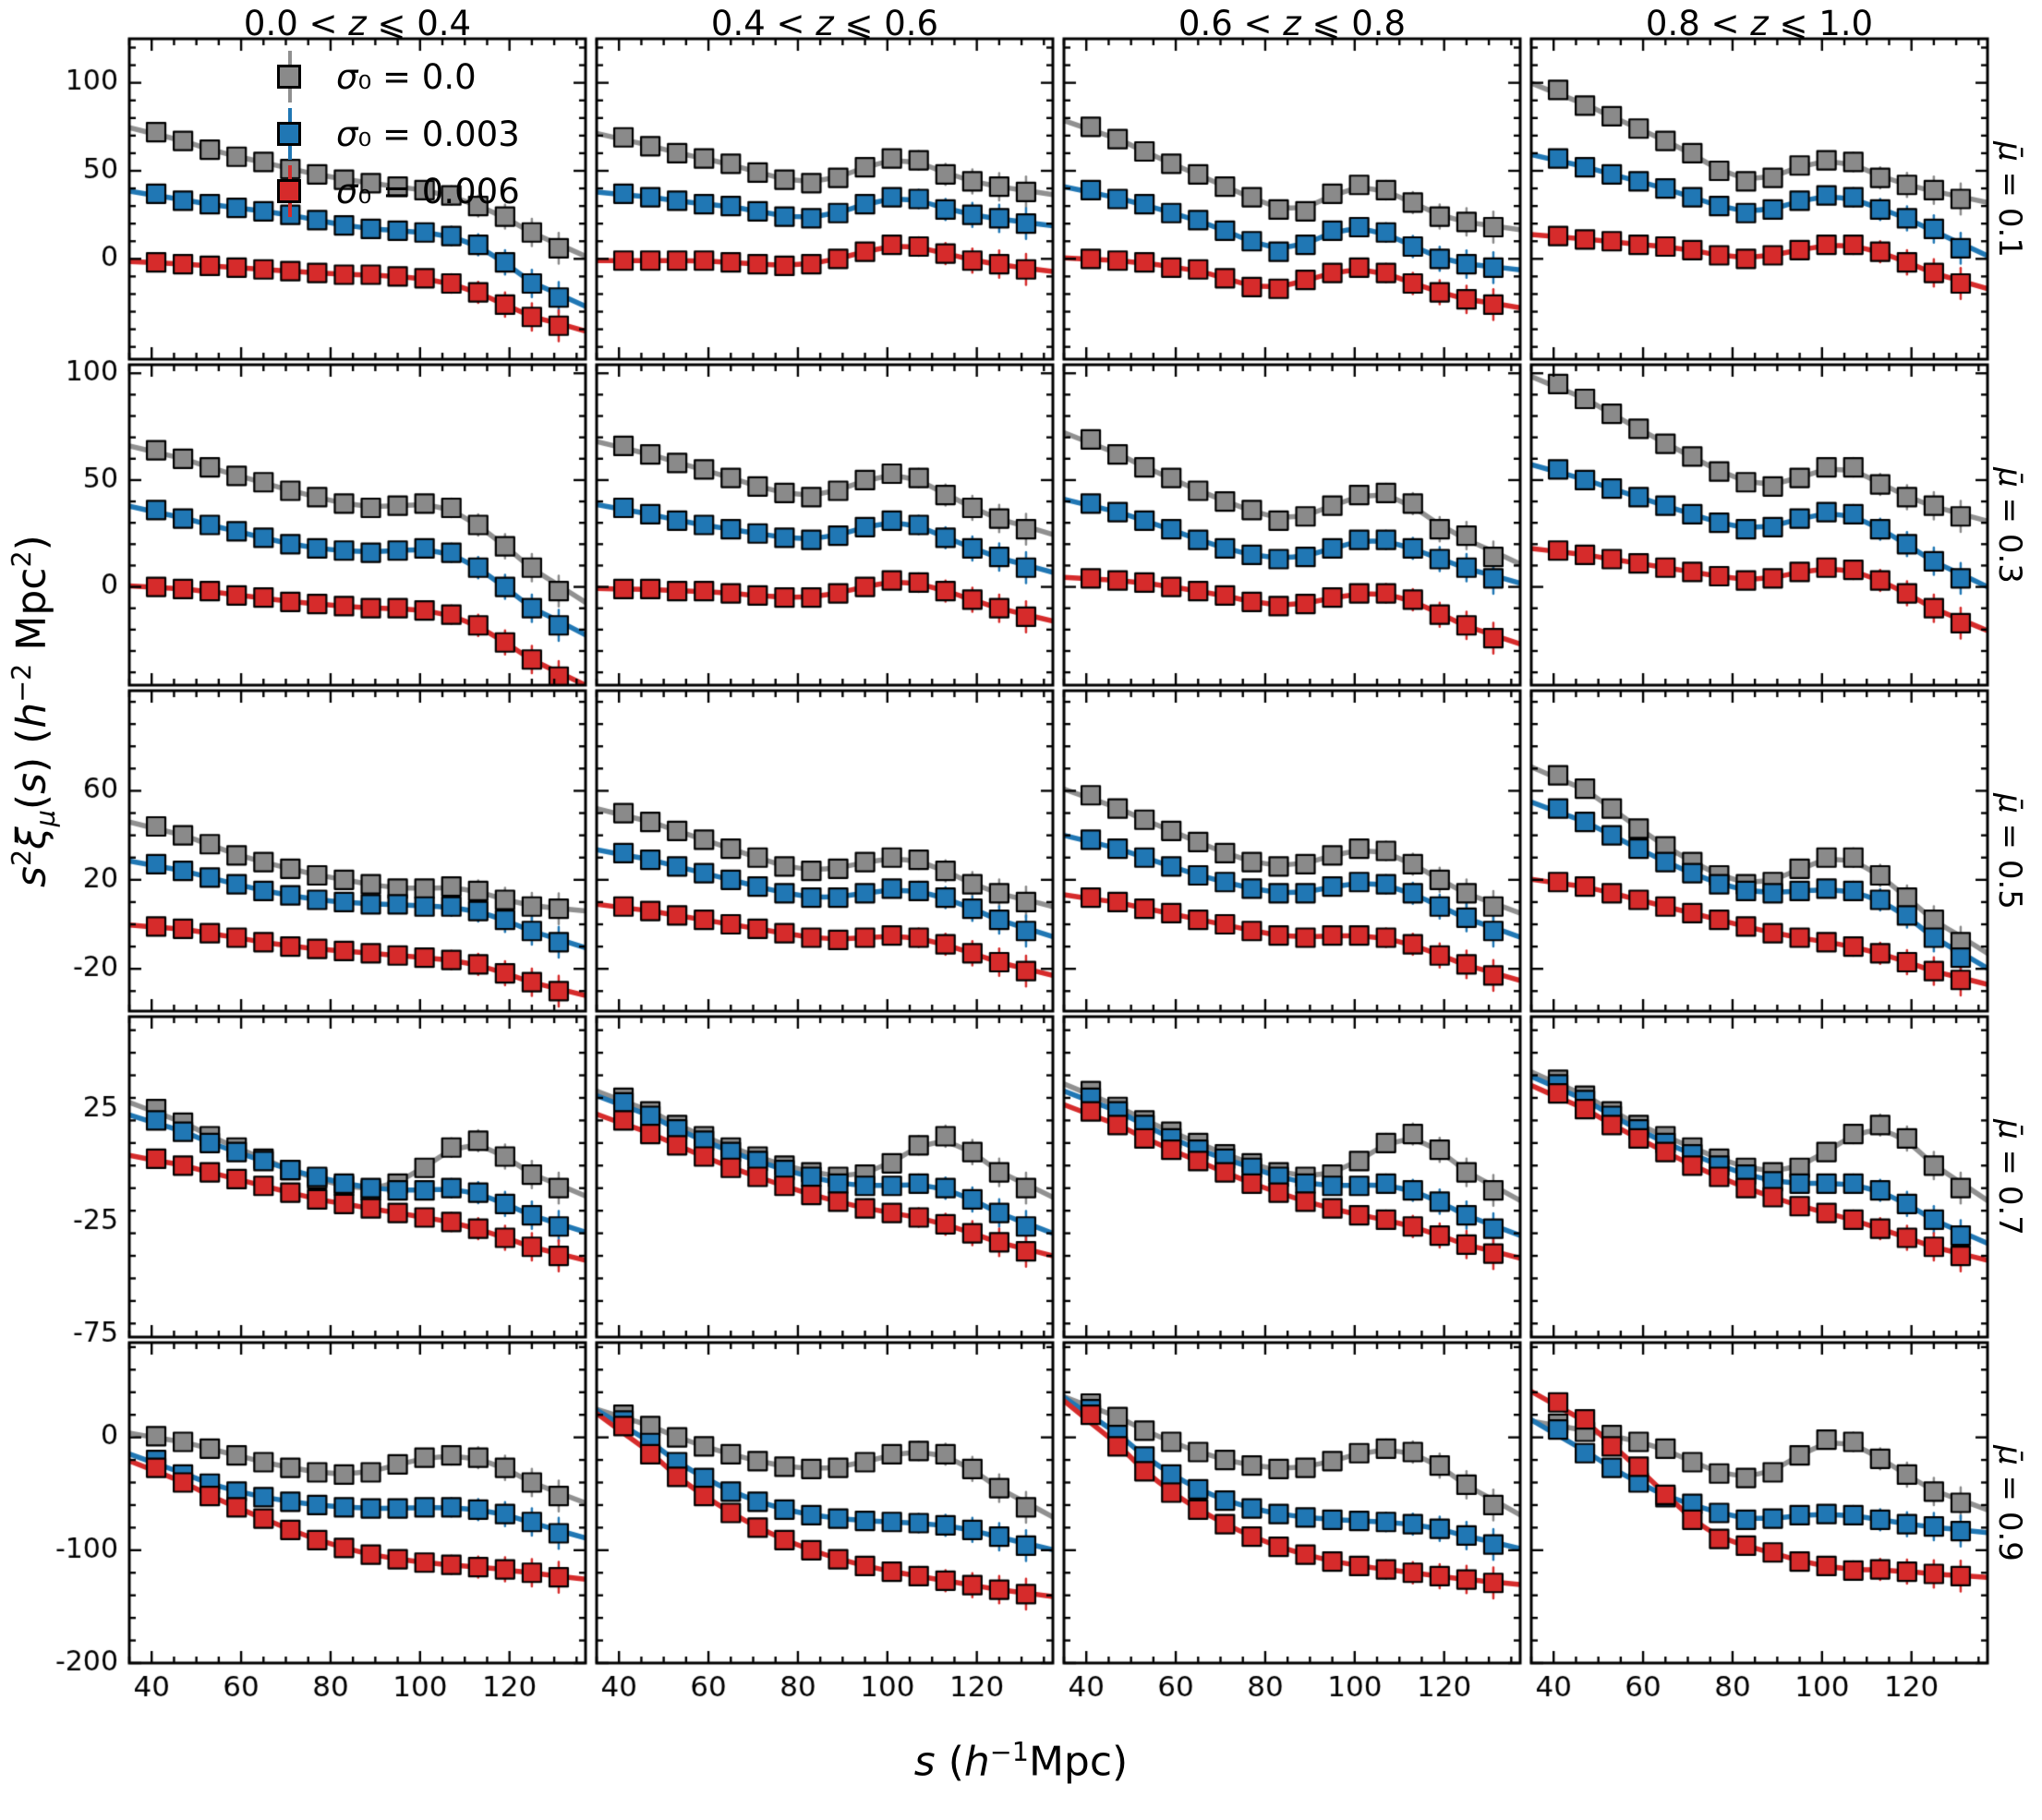 The width and height of the screenshot is (2042, 1820). Describe the element at coordinates (2010, 851) in the screenshot. I see `row-label-mu3: μ̄ = 0.5` at that location.